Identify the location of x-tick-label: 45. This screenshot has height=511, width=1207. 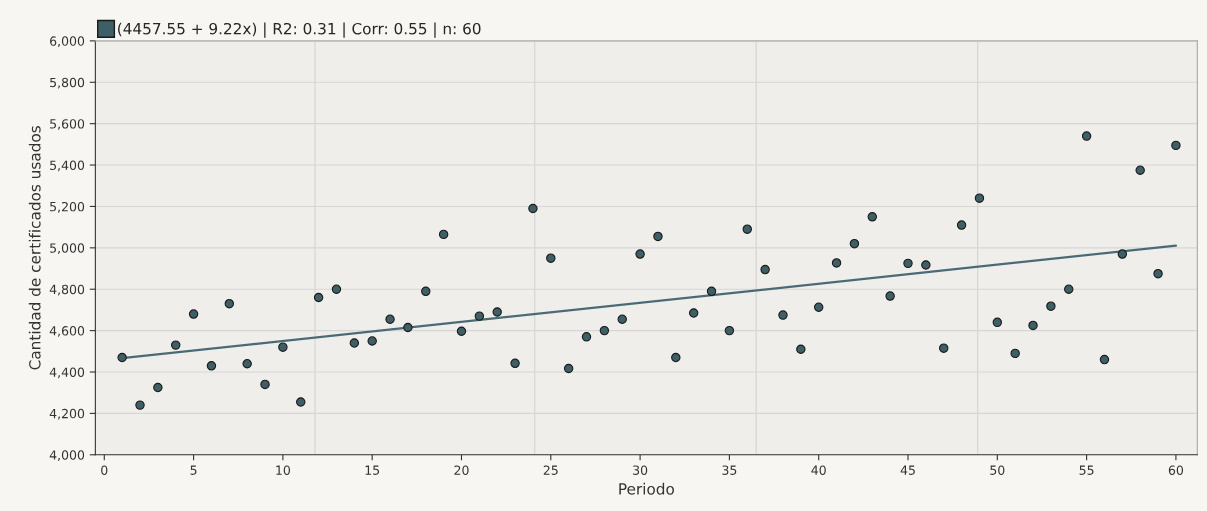
(907, 470).